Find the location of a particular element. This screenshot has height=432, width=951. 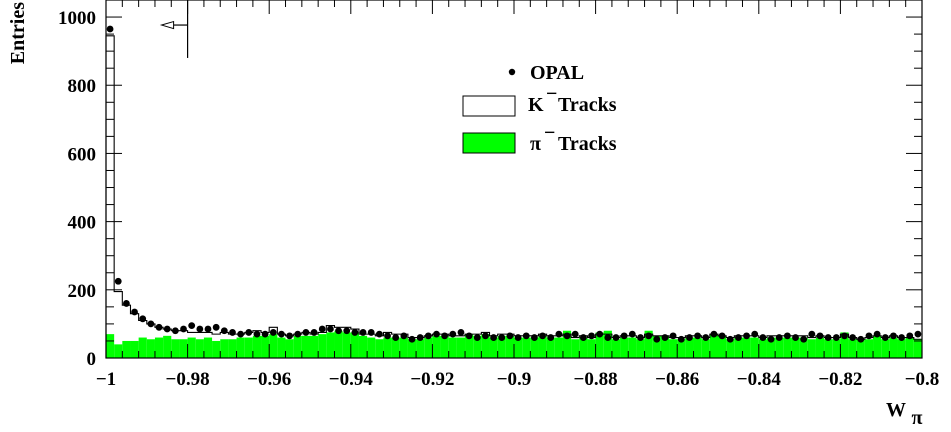

legend-opal-label: OPAL is located at coordinates (557, 73).